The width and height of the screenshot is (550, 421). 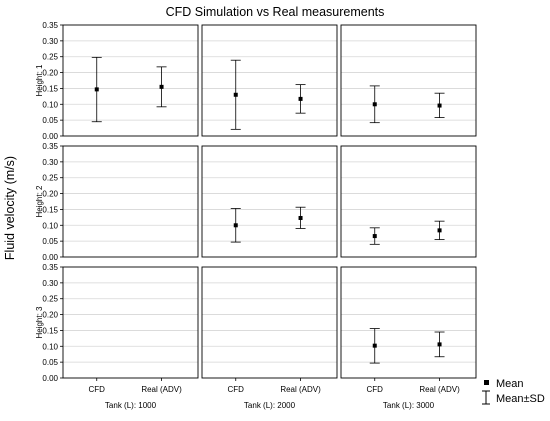 What do you see at coordinates (510, 384) in the screenshot?
I see `legend-mean-label: Mean` at bounding box center [510, 384].